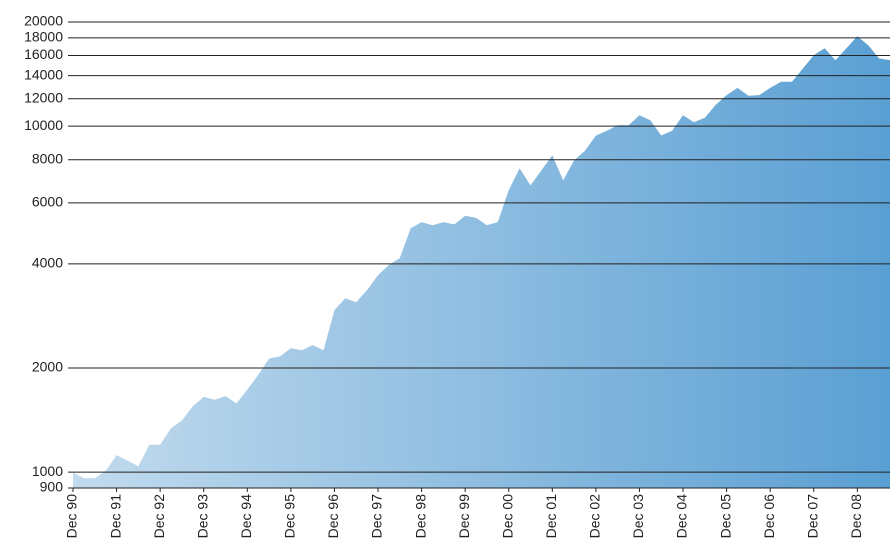 The width and height of the screenshot is (890, 551). What do you see at coordinates (638, 516) in the screenshot?
I see `x-tick-label: Dec 03` at bounding box center [638, 516].